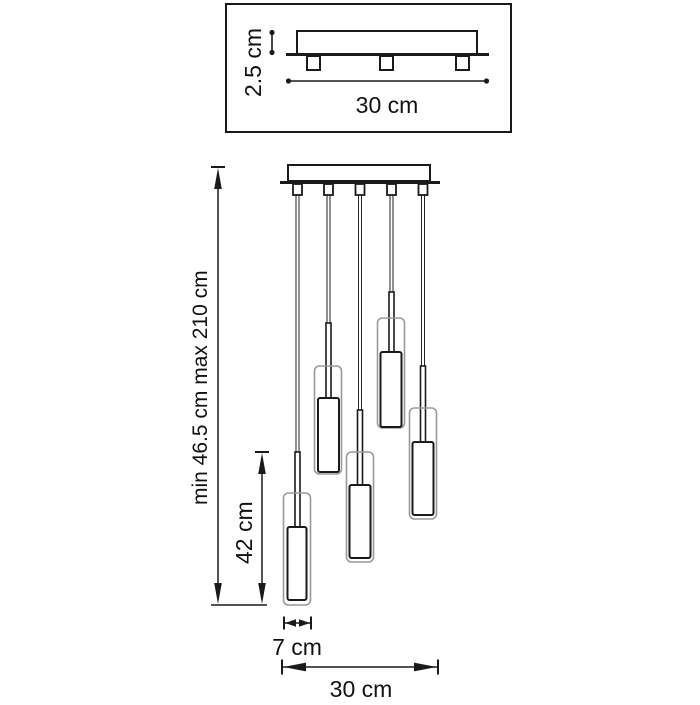  I want to click on dim-total-height-label: min 46.5 cm max 210 cm, so click(200, 387).